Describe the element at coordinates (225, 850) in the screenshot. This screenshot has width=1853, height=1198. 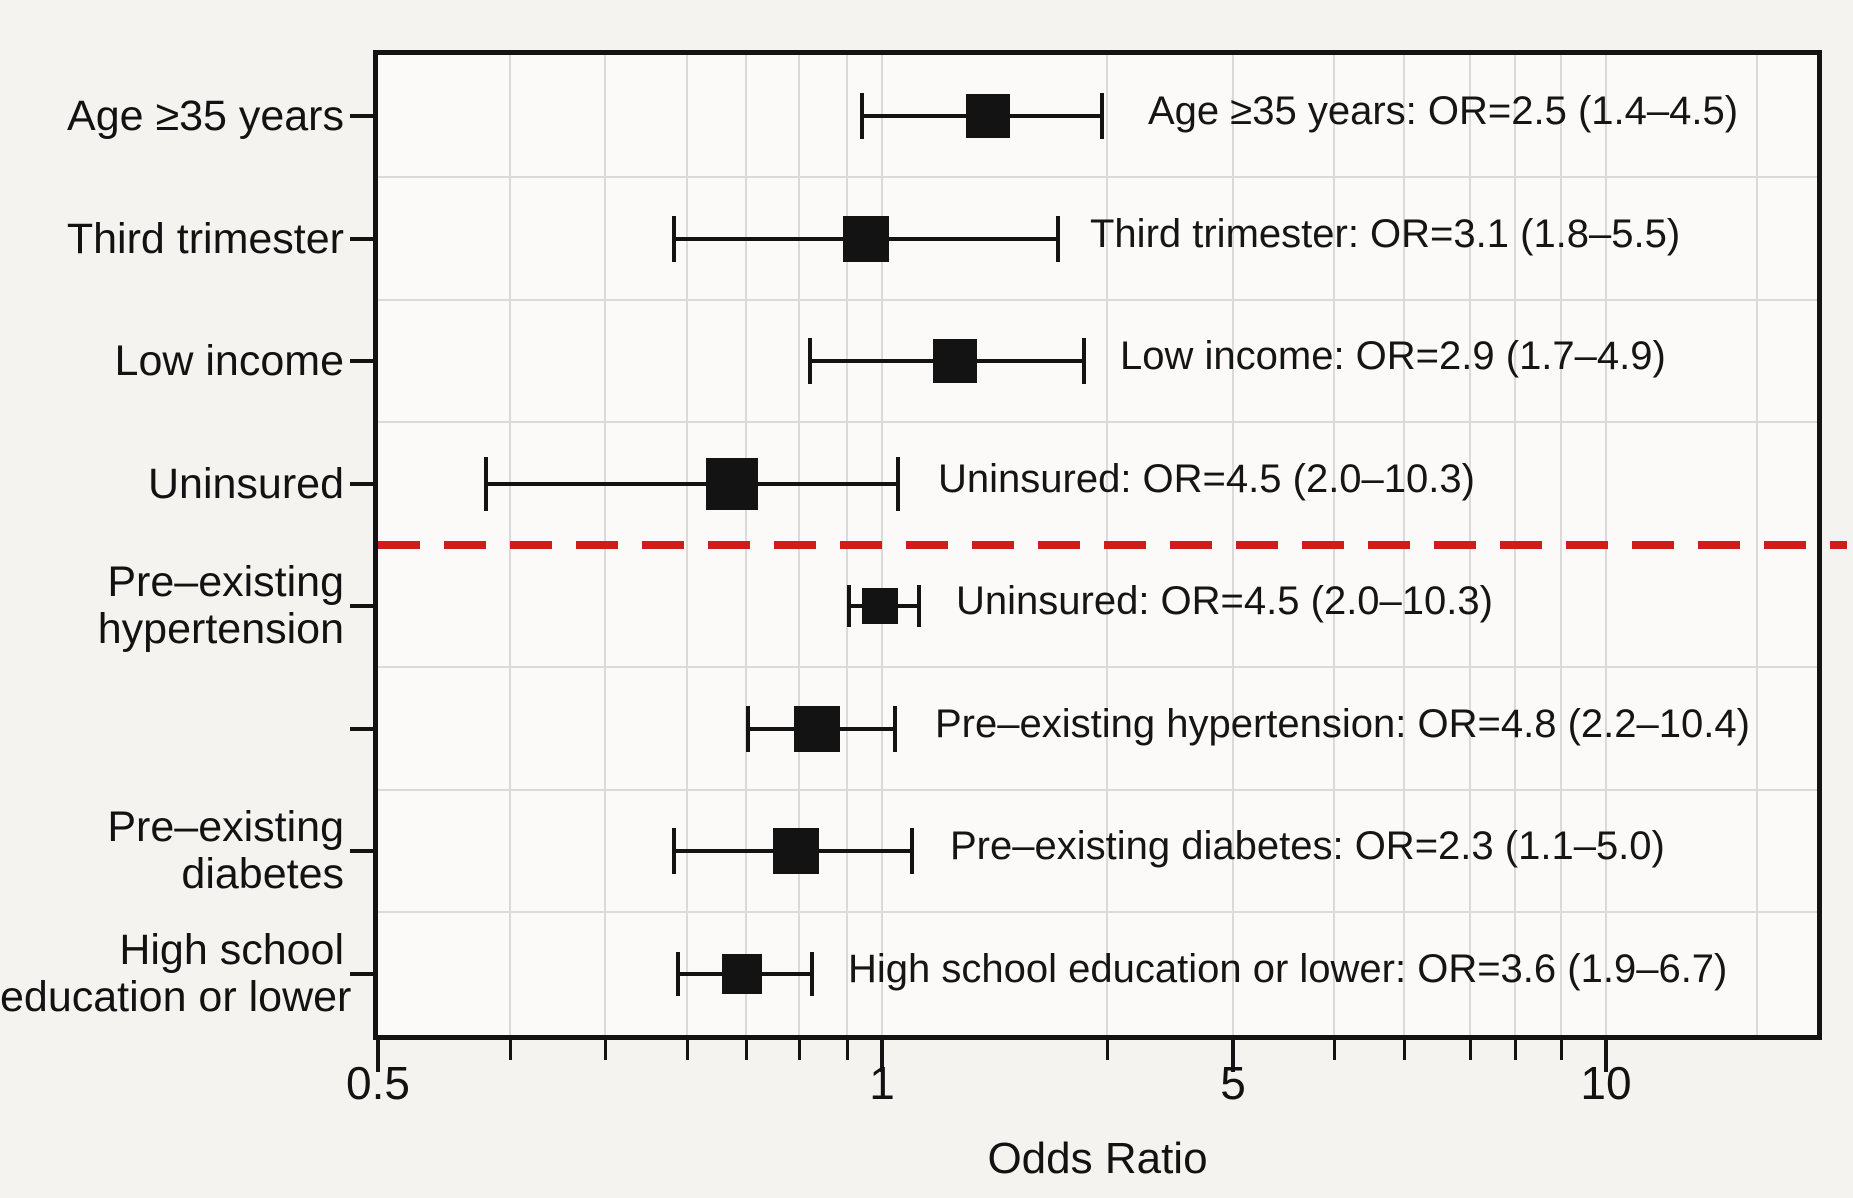
I see `row-label: Pre–existing diabetes` at that location.